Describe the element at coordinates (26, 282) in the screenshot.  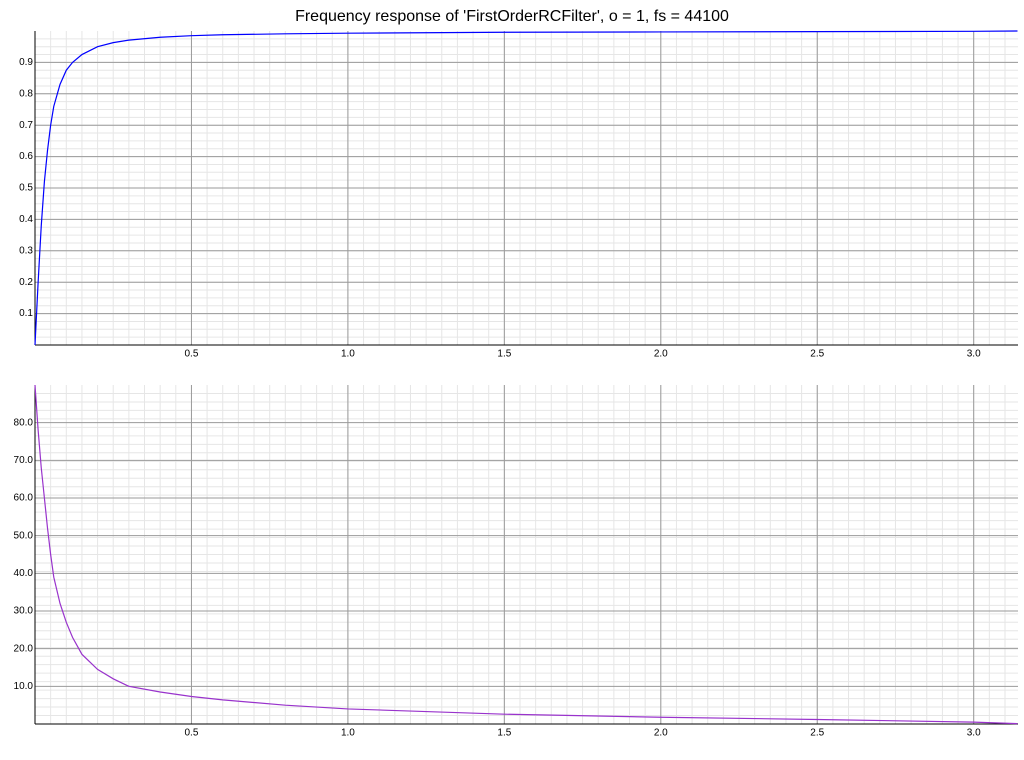
I see `y-tick-label: 0.2` at that location.